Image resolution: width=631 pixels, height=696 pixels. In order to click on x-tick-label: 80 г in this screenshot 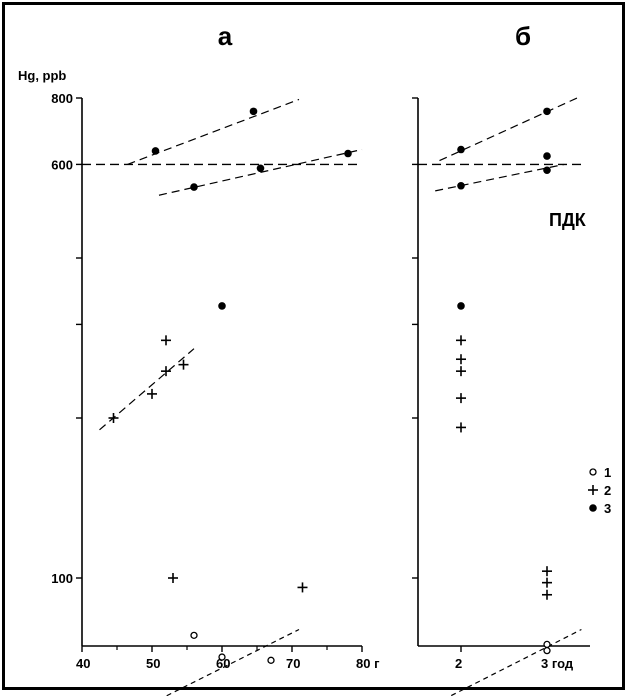, I will do `click(368, 663)`.